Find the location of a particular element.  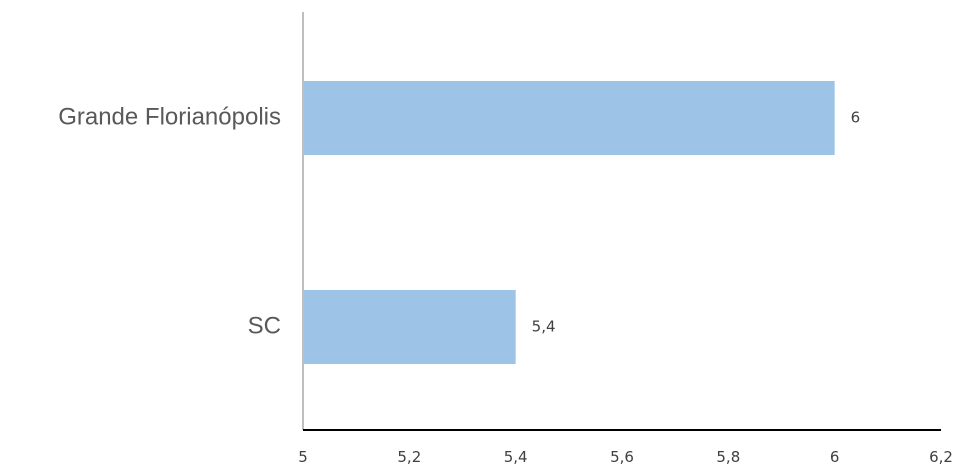

x-tick-label: 5,4 is located at coordinates (516, 457).